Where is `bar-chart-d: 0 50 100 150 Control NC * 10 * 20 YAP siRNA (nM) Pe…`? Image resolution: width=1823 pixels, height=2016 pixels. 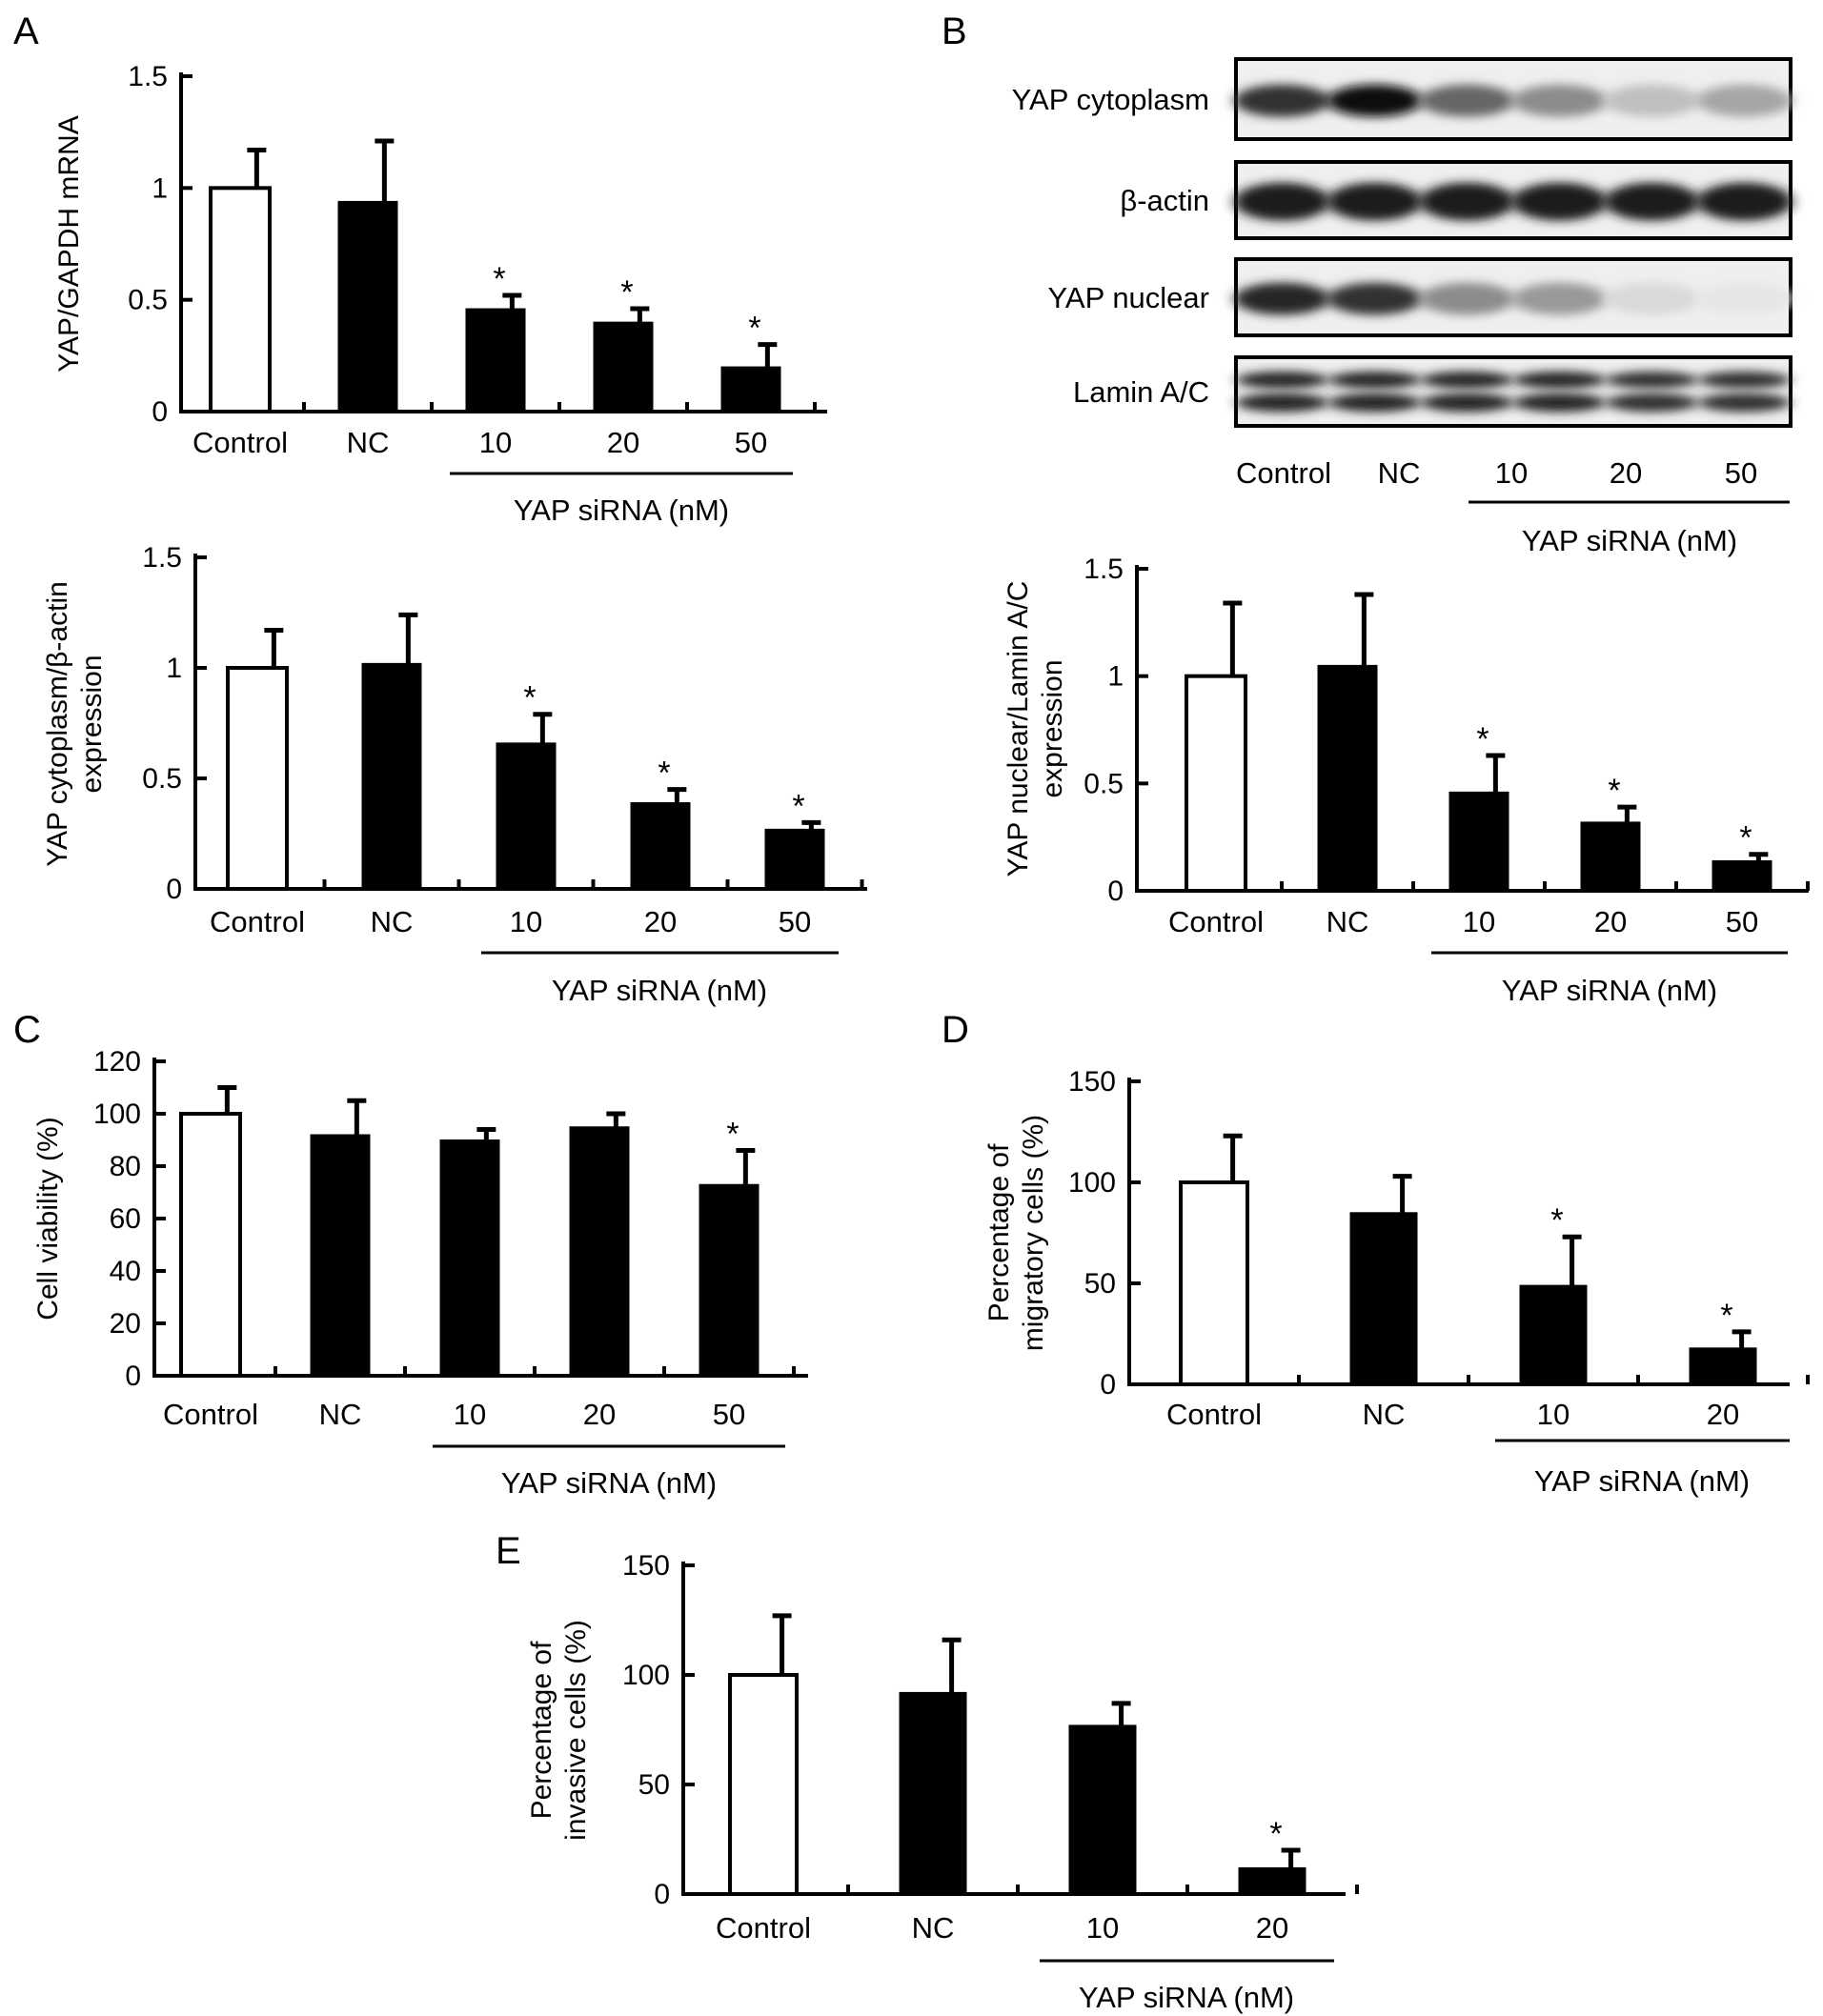
bar-chart-d: 0 50 100 150 Control NC * 10 * 20 YAP siRNA (nM) Pe… is located at coordinates (1396, 1282).